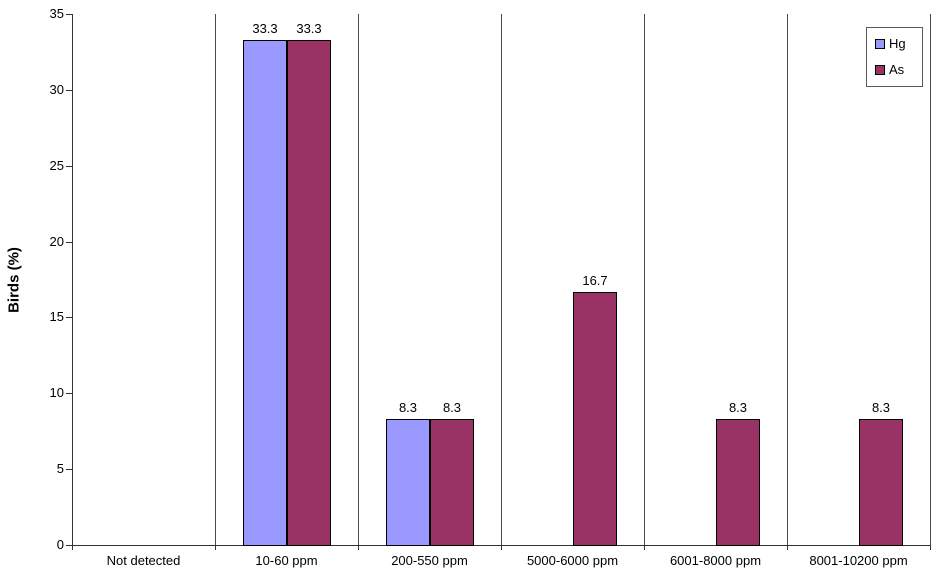 This screenshot has height=578, width=937. I want to click on y-tick-label: 25, so click(56, 165).